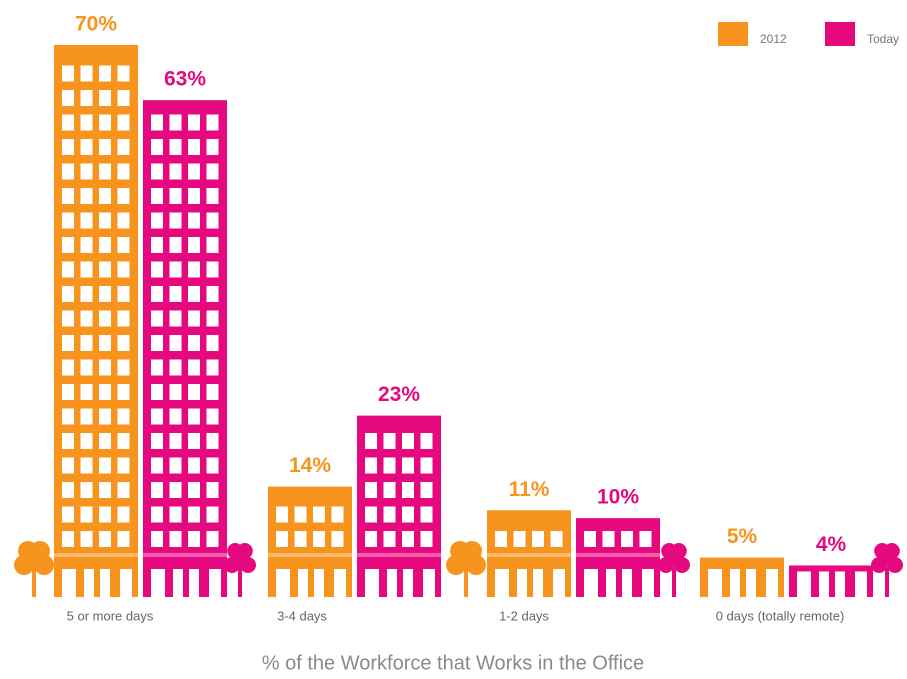 The image size is (907, 679). What do you see at coordinates (524, 615) in the screenshot?
I see `x-tick-label: 1-2 days` at bounding box center [524, 615].